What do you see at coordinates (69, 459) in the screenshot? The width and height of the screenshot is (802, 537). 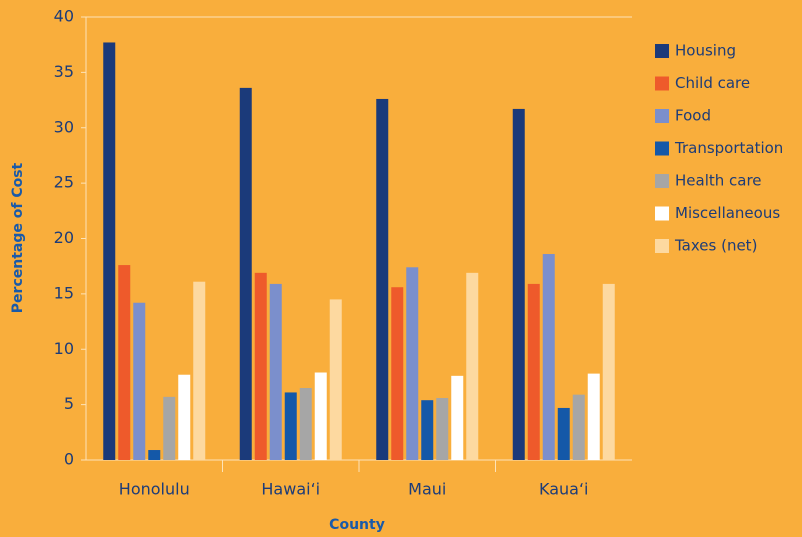 I see `y-tick-label: 0` at bounding box center [69, 459].